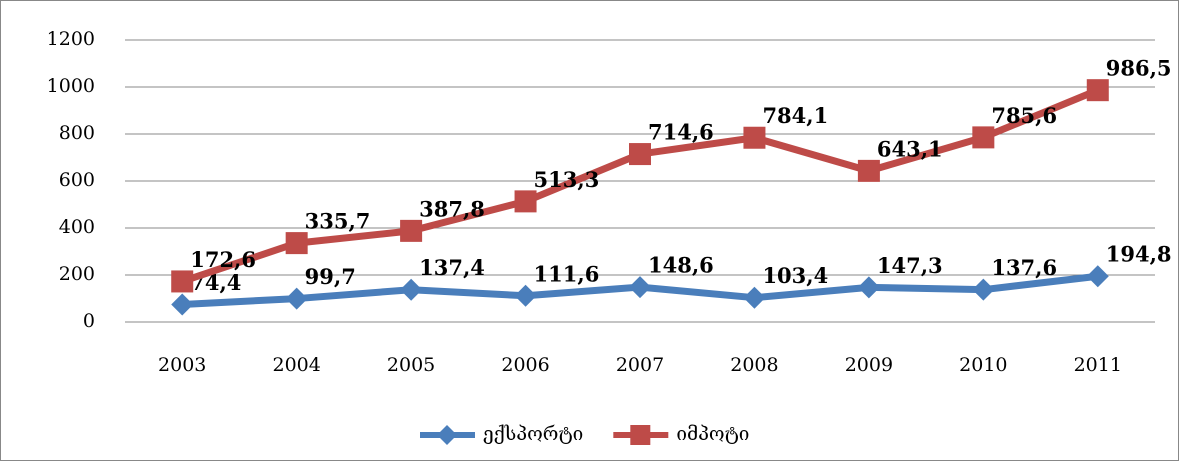 This screenshot has height=461, width=1179. What do you see at coordinates (754, 365) in the screenshot?
I see `x-tick-label: 2008` at bounding box center [754, 365].